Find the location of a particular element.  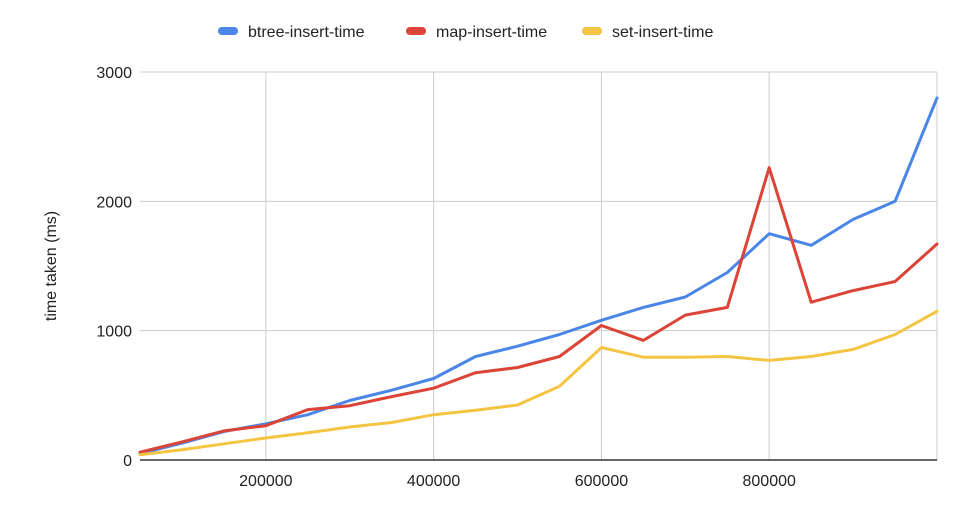

legend-swatch-set is located at coordinates (592, 31).